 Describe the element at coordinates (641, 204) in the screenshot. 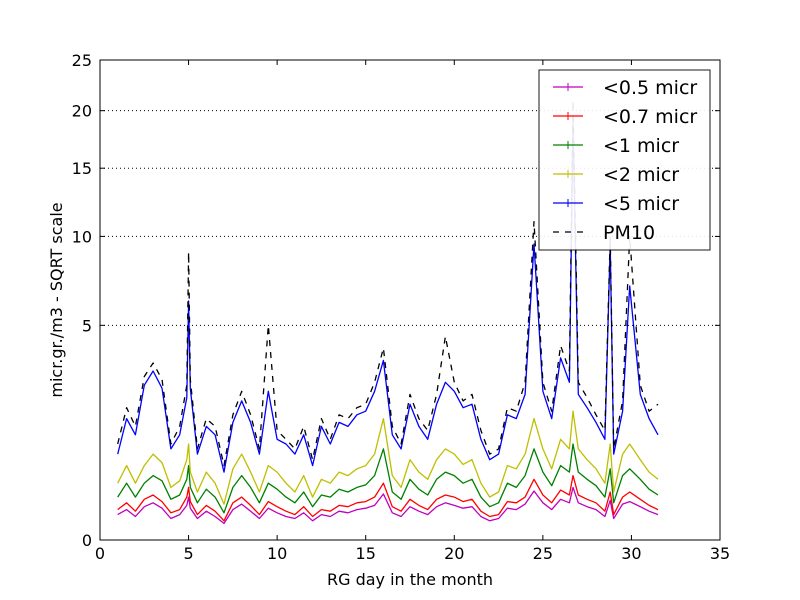

I see `legend-label: <5 micr` at that location.